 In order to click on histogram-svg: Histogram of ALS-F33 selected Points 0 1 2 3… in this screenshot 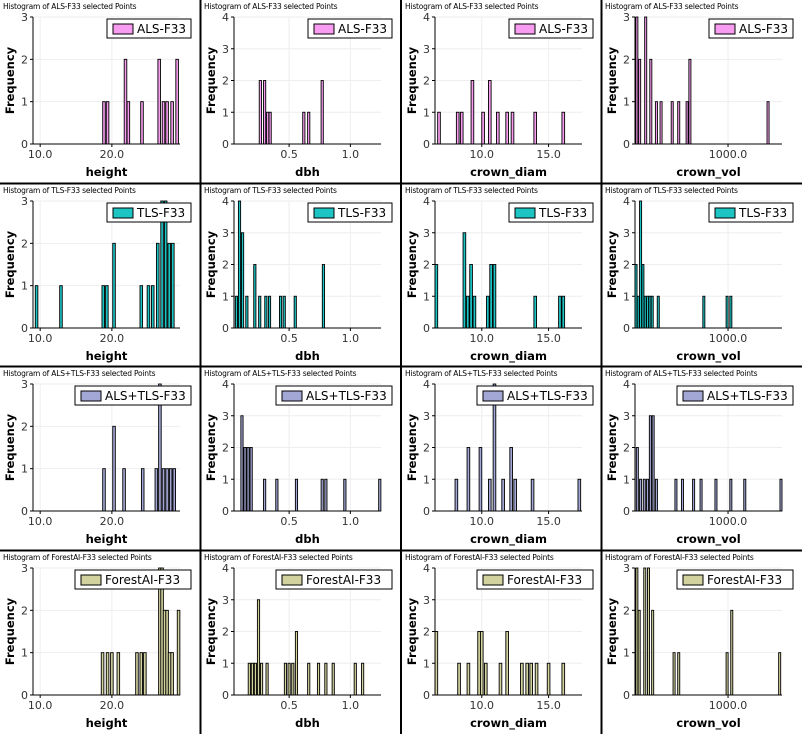, I will do `click(97, 90)`.